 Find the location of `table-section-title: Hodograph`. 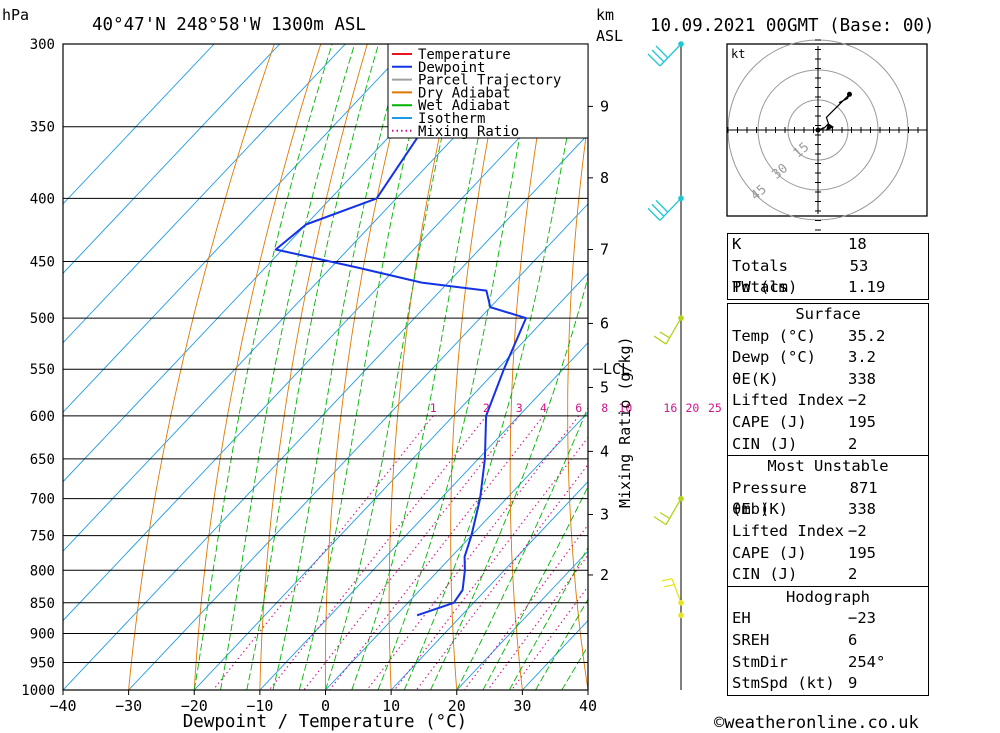

table-section-title: Hodograph is located at coordinates (828, 597).